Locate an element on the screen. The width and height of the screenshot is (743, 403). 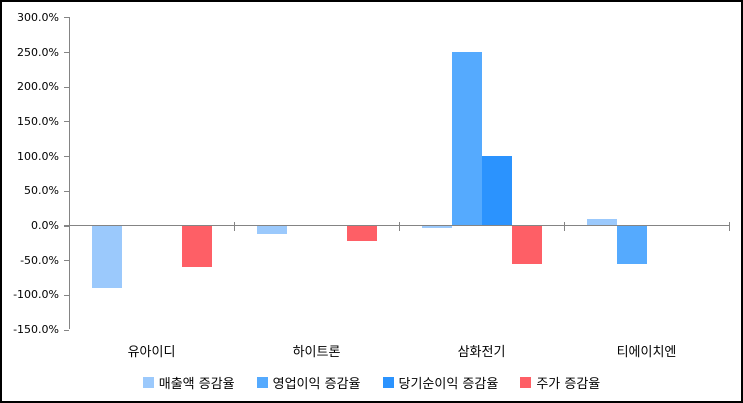
y-axis-tick-label: 150.0% is located at coordinates (38, 121).